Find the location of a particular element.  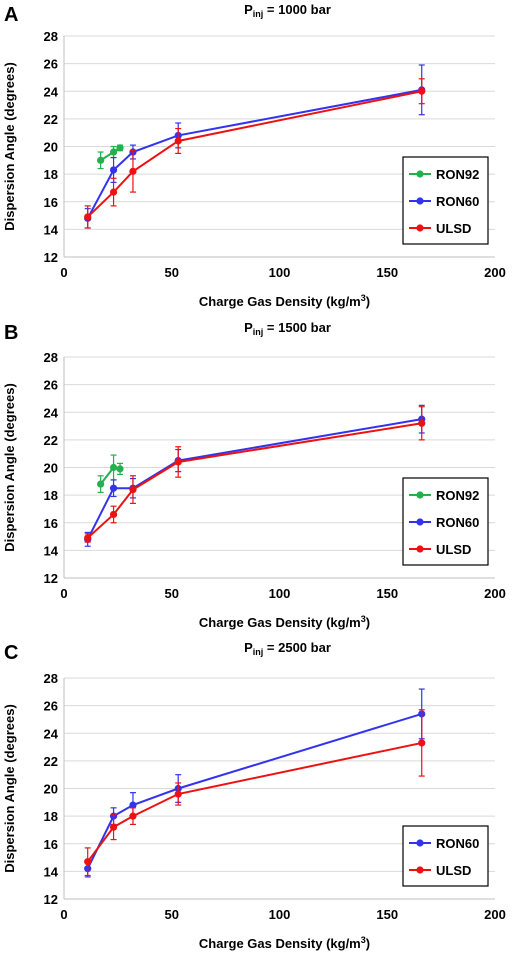

panel-label: C is located at coordinates (11, 653).